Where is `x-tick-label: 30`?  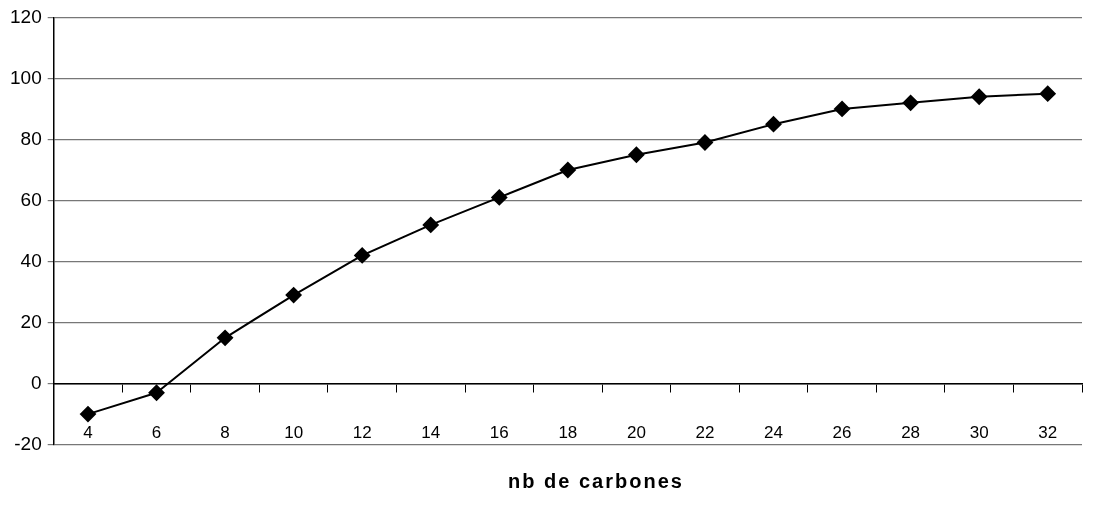 x-tick-label: 30 is located at coordinates (979, 433).